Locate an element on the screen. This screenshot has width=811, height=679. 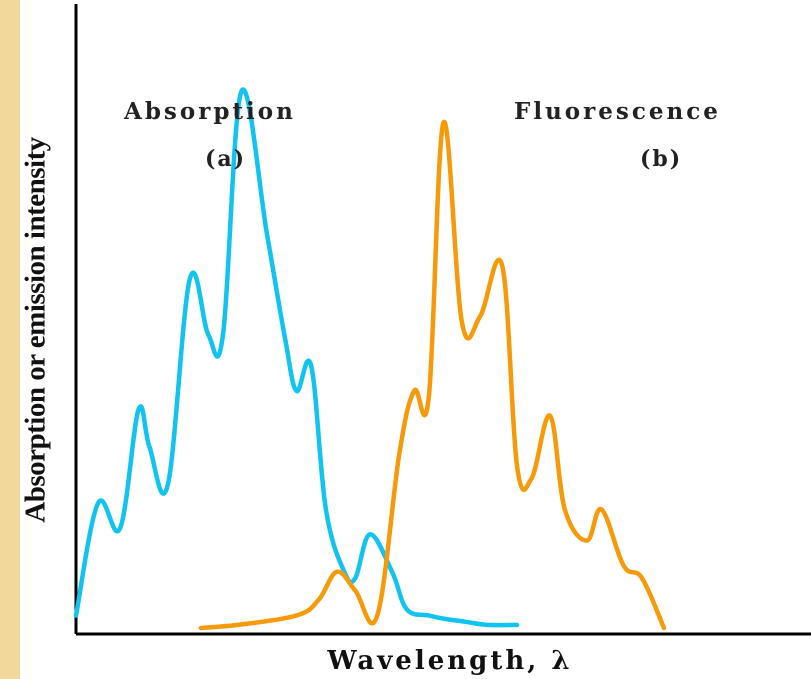
annotation-fluorescence-sub: (b) is located at coordinates (661, 159).